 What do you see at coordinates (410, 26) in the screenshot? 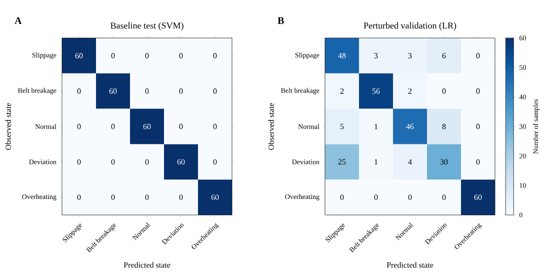
I see `chart-title: Perturbed validation (LR)` at bounding box center [410, 26].